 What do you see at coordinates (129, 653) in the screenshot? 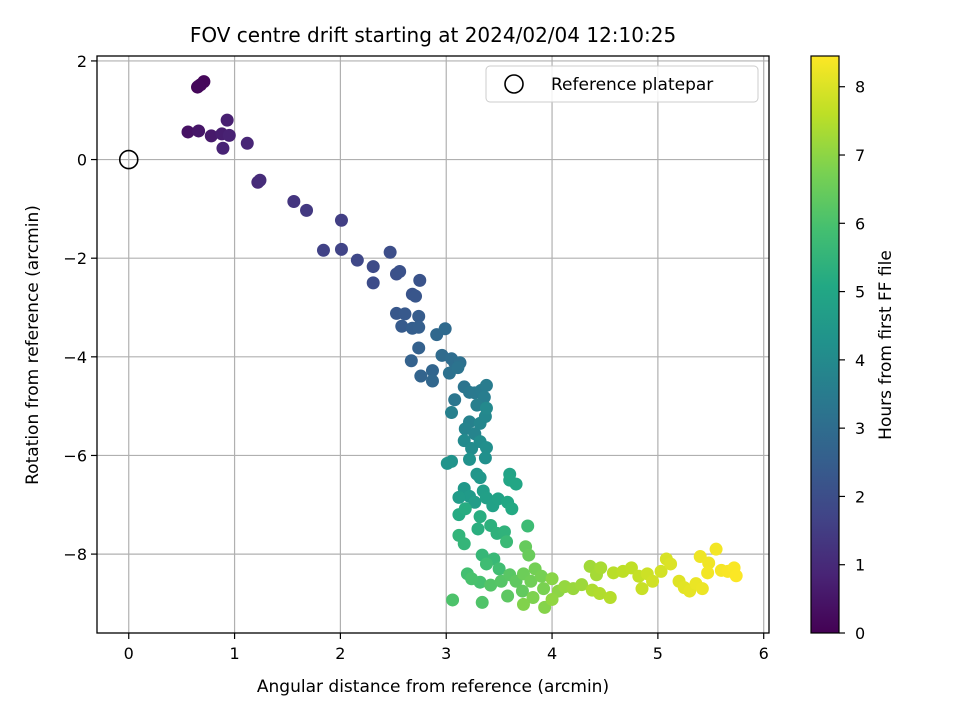
I see `x-tick-label: 0` at bounding box center [129, 653].